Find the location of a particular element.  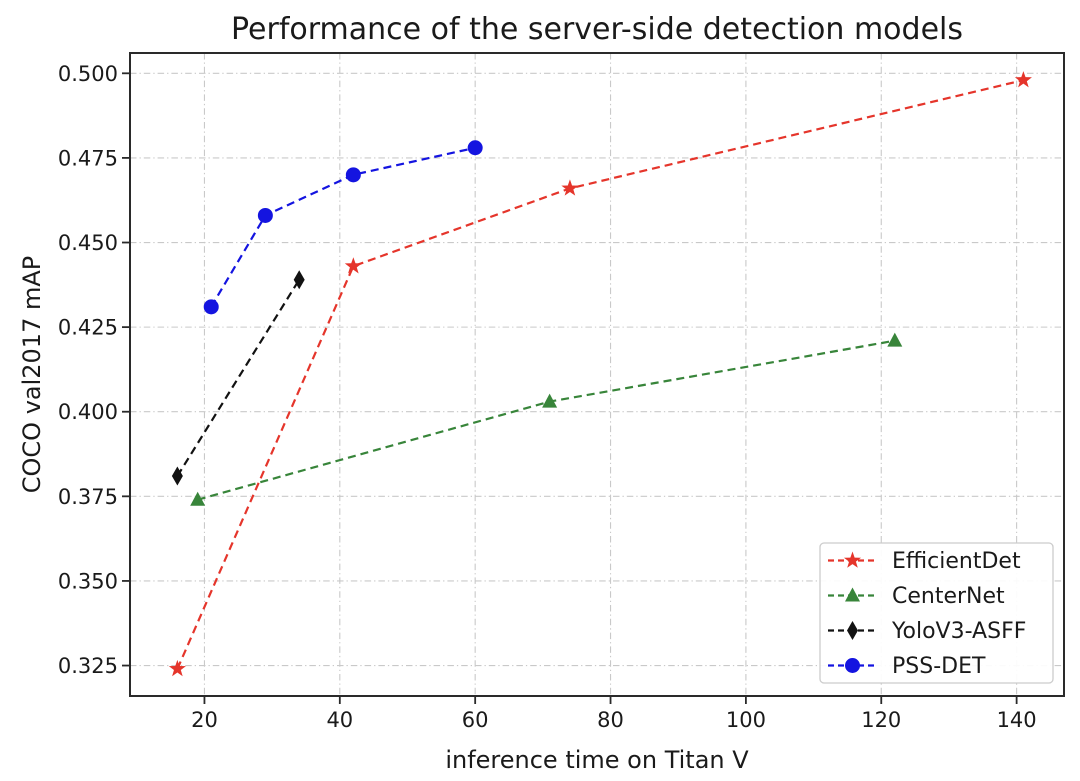

legend-entry-efficientdet: EfficientDet is located at coordinates (924, 561).